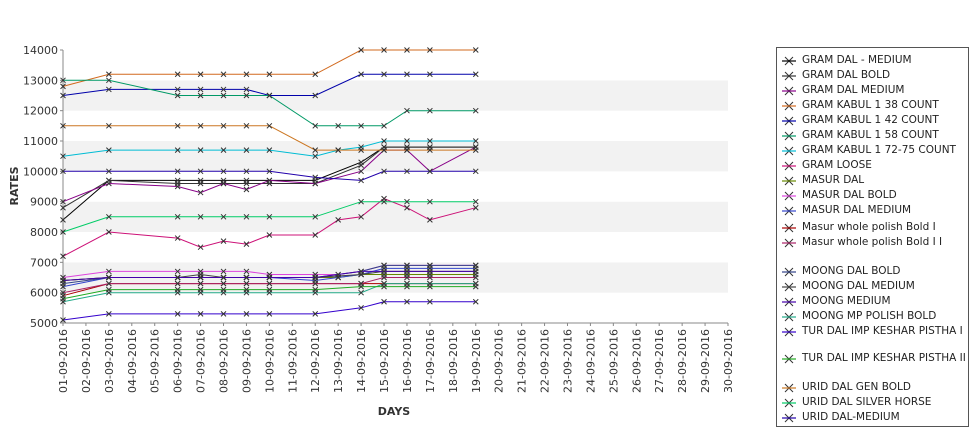  Describe the element at coordinates (453, 361) in the screenshot. I see `x-tick-label: 18-09-2016` at that location.